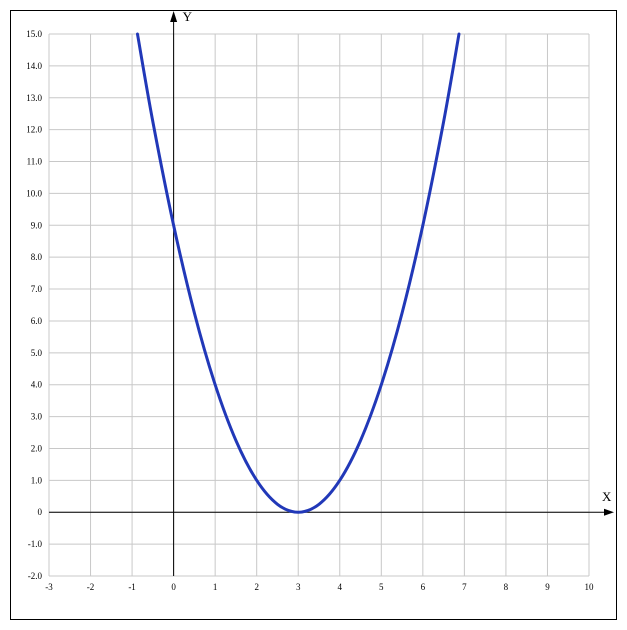 The width and height of the screenshot is (627, 630). I want to click on x-tick-label-9: 6, so click(423, 587).